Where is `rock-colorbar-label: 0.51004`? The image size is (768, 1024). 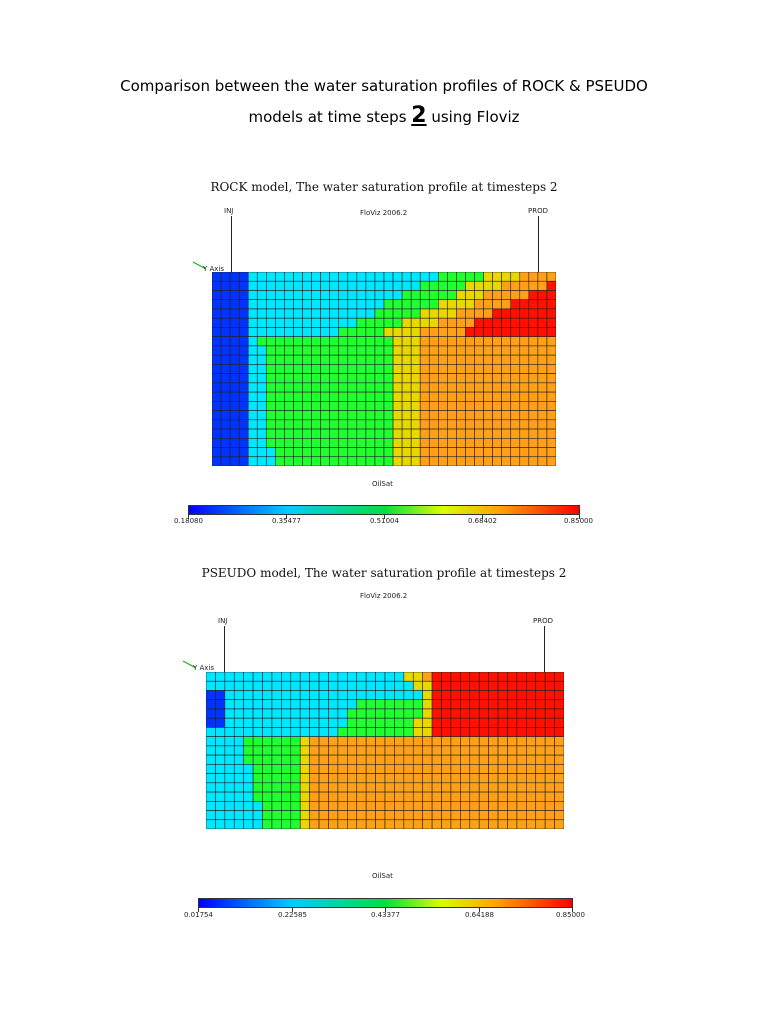
rock-colorbar-label: 0.51004 is located at coordinates (384, 521).